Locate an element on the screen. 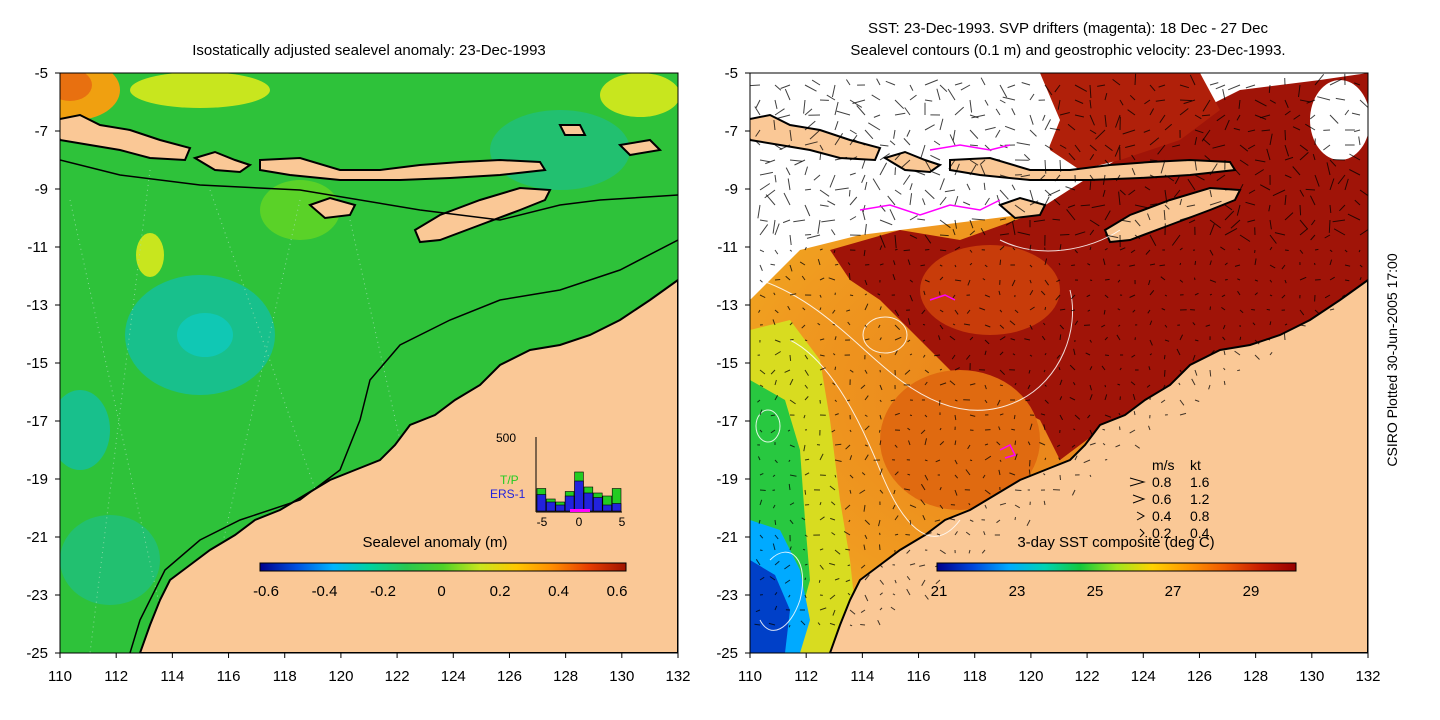 This screenshot has width=1440, height=720. left-anomaly-yellow-mid is located at coordinates (150, 255).